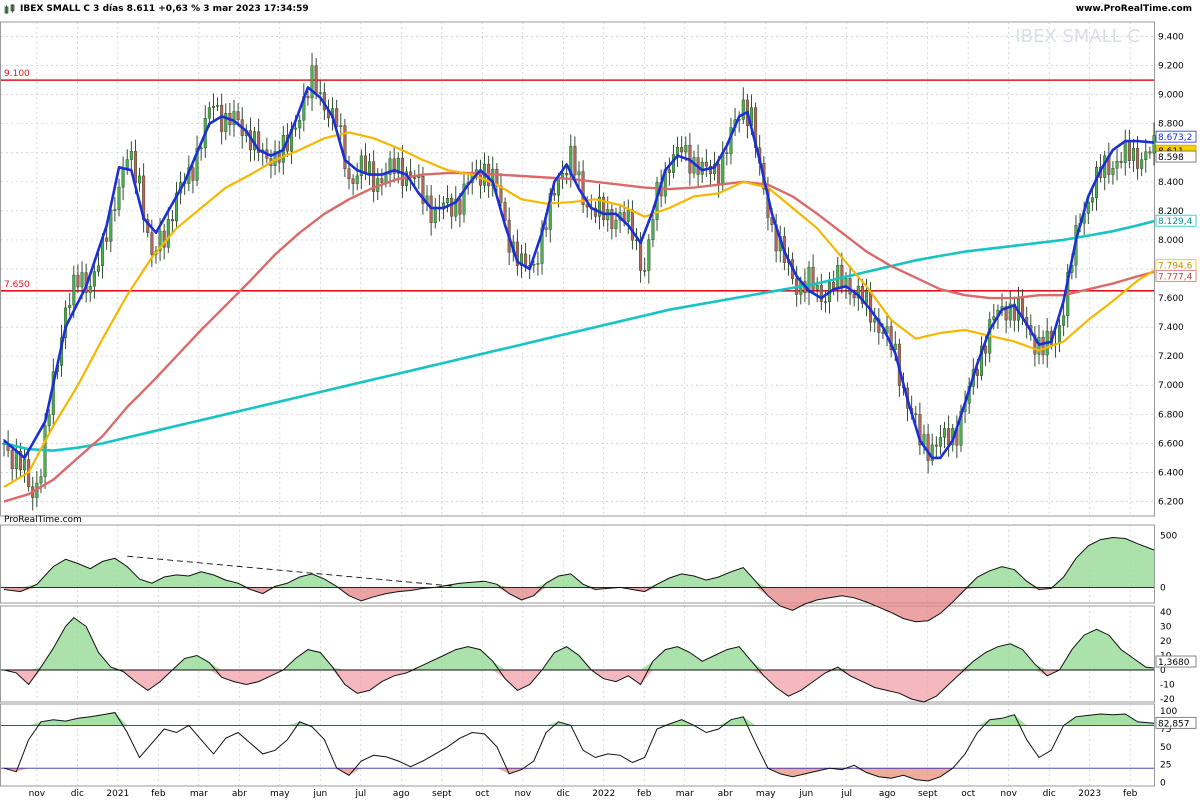  What do you see at coordinates (563, 794) in the screenshot?
I see `x-tick-label: dic` at bounding box center [563, 794].